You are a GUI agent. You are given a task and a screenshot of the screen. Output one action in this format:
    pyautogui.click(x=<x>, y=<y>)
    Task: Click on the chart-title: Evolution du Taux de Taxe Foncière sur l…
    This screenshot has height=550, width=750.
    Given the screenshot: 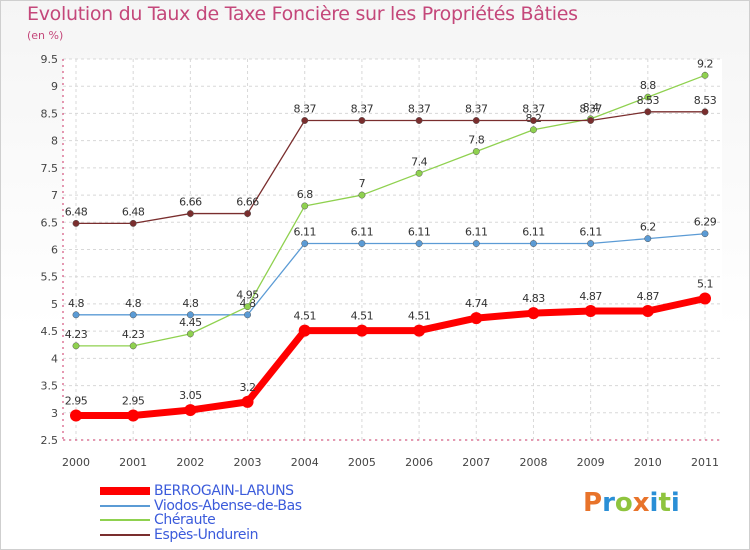 What is the action you would take?
    pyautogui.click(x=302, y=14)
    